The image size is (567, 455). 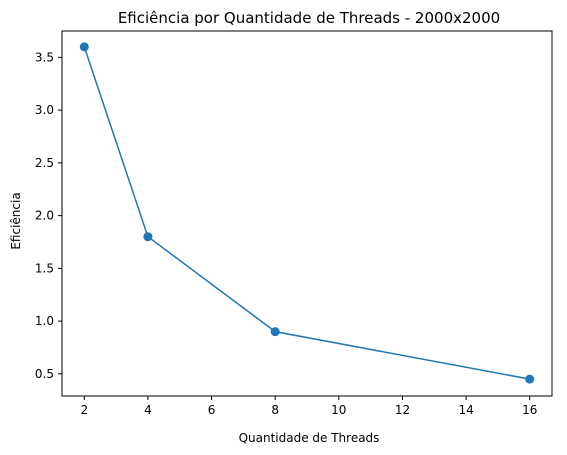 I want to click on y-tick-label: 1.0, so click(x=44, y=321).